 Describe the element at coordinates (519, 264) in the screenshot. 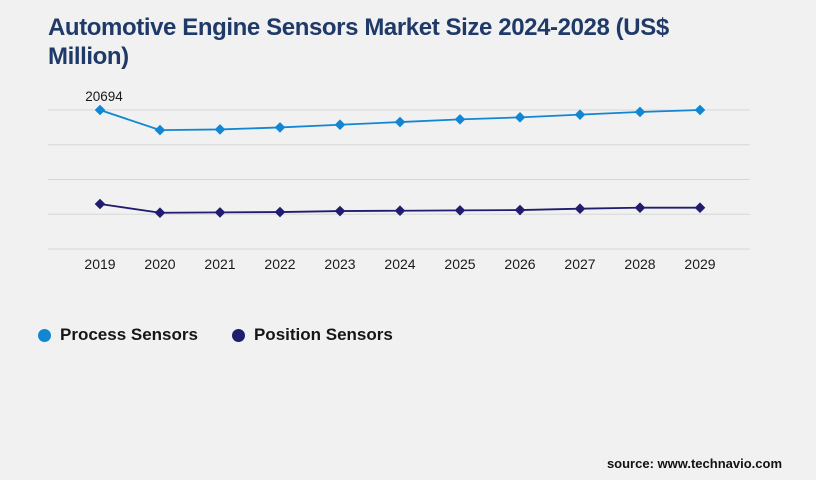

I see `x-tick-label-2026: 2026` at that location.